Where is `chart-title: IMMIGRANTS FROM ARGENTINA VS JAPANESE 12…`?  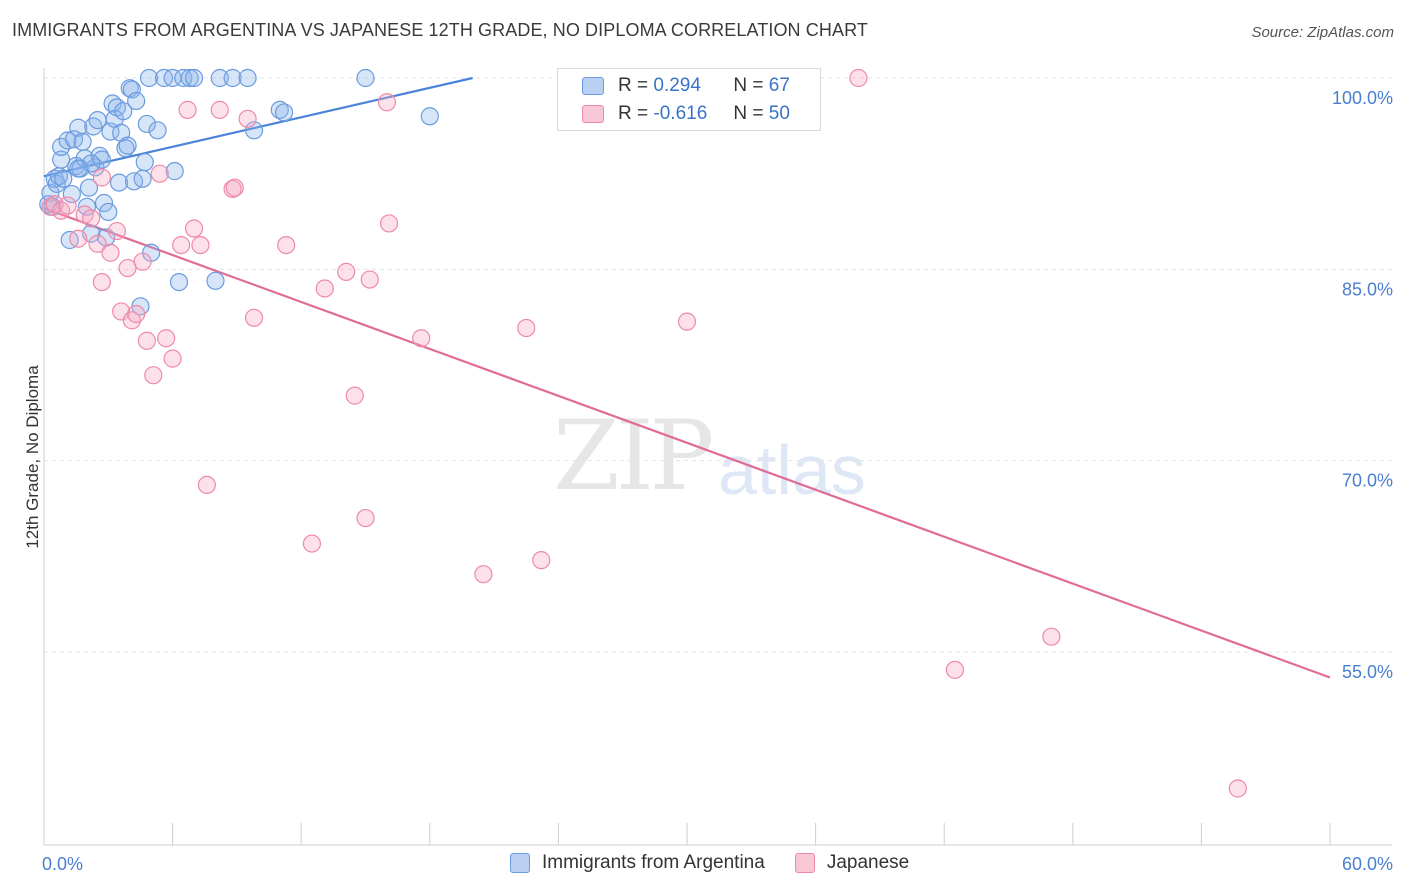
chart-title: IMMIGRANTS FROM ARGENTINA VS JAPANESE 12… is located at coordinates (440, 30).